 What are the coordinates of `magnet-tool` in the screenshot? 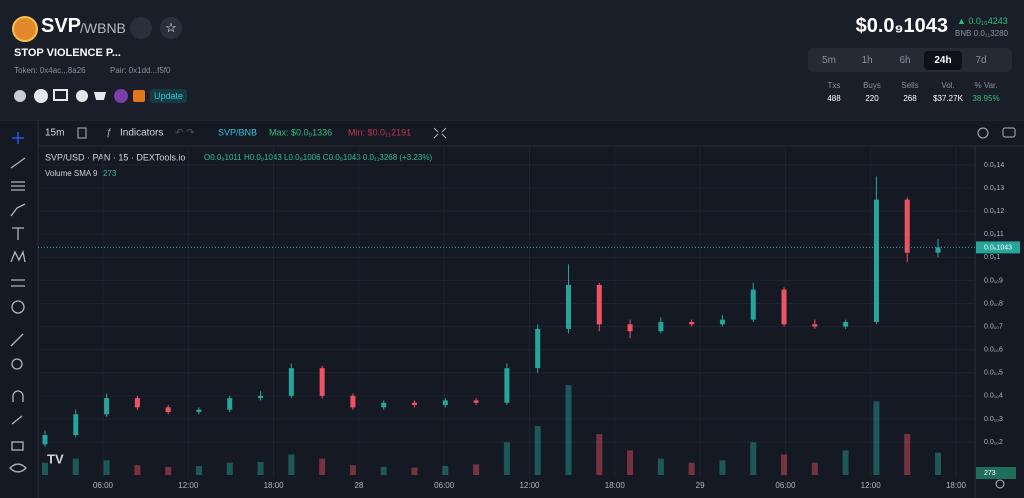 It's located at (18, 396).